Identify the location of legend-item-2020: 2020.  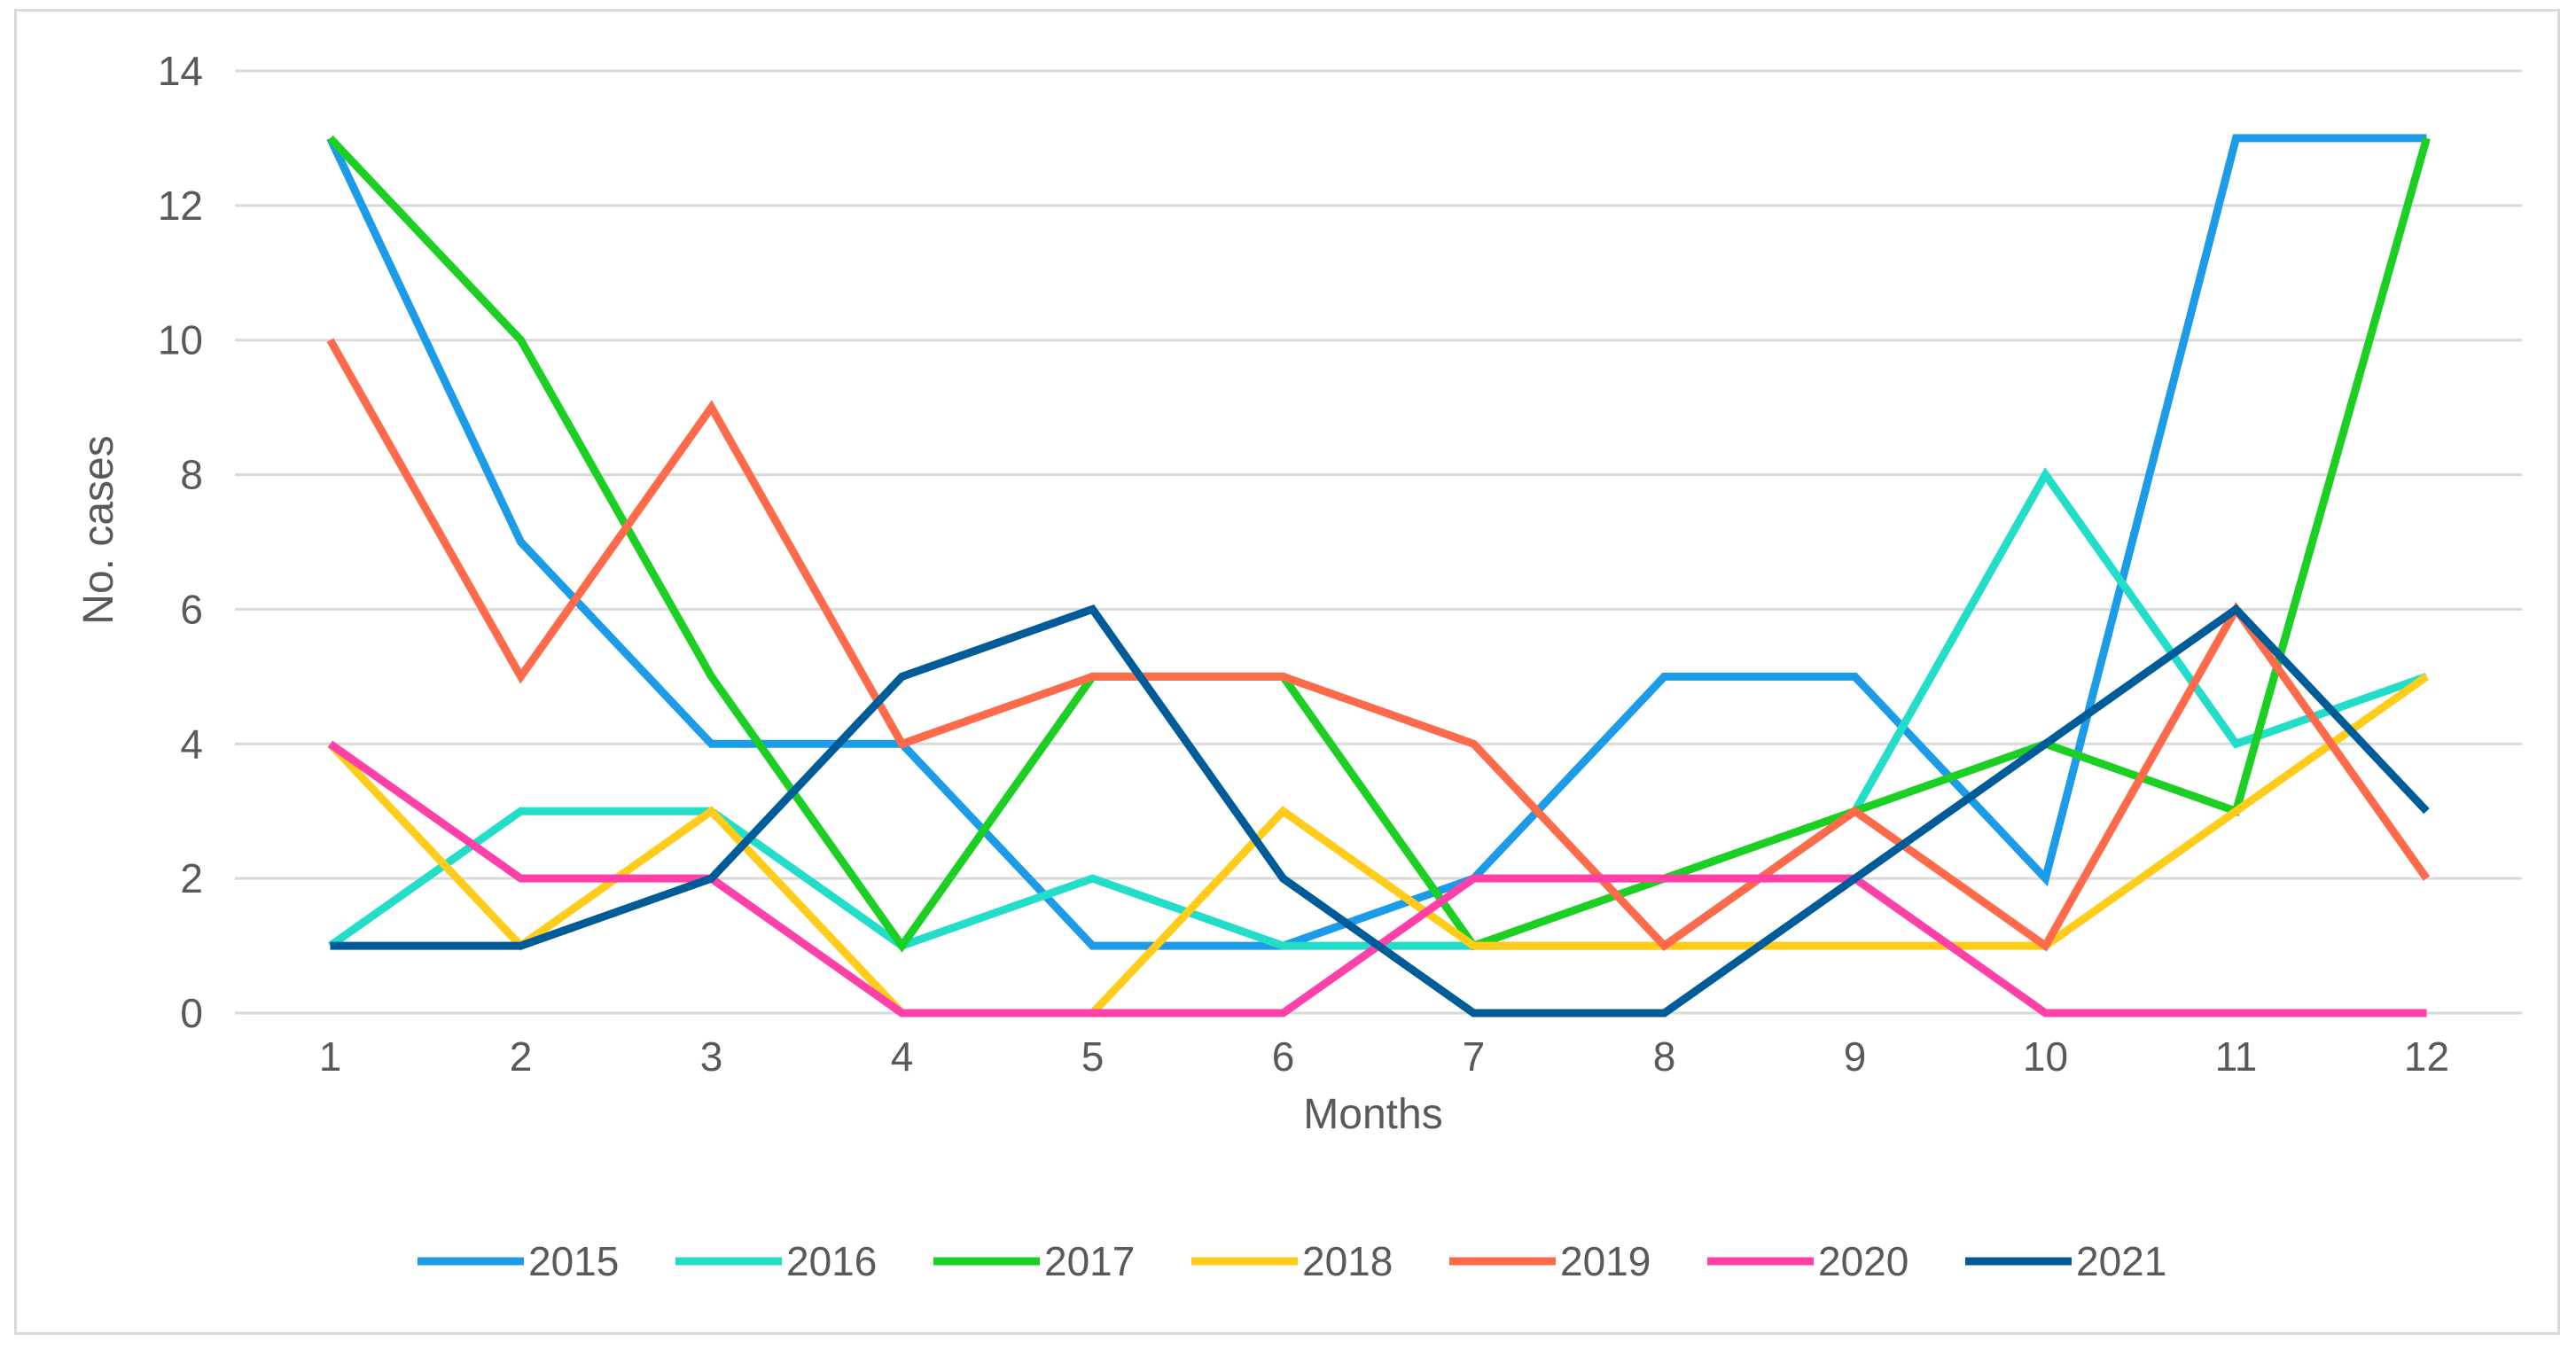
(1808, 1261).